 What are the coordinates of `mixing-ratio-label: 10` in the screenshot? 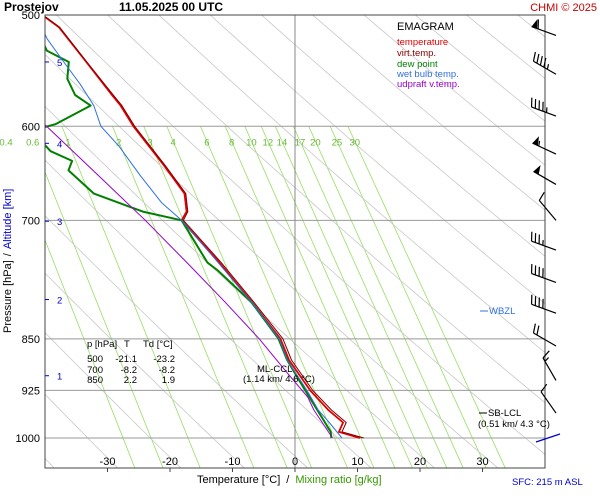 It's located at (251, 142).